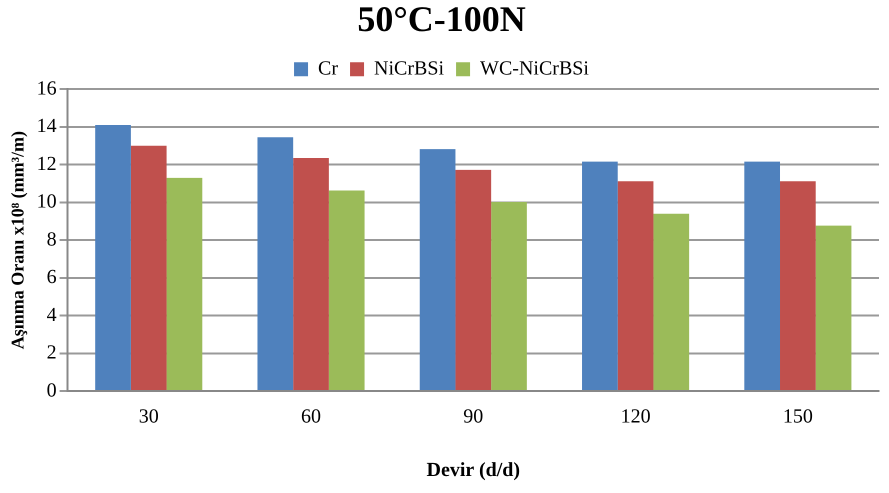  Describe the element at coordinates (51, 390) in the screenshot. I see `y-tick-label: 0` at that location.